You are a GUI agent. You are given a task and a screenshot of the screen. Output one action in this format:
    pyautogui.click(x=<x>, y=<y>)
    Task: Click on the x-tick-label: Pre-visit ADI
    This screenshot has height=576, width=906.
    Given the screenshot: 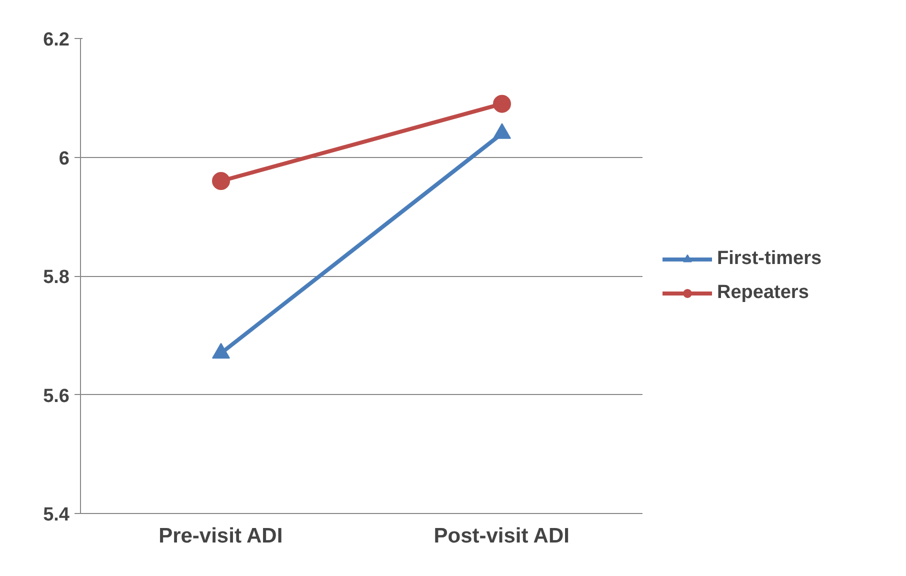 What is the action you would take?
    pyautogui.click(x=220, y=536)
    